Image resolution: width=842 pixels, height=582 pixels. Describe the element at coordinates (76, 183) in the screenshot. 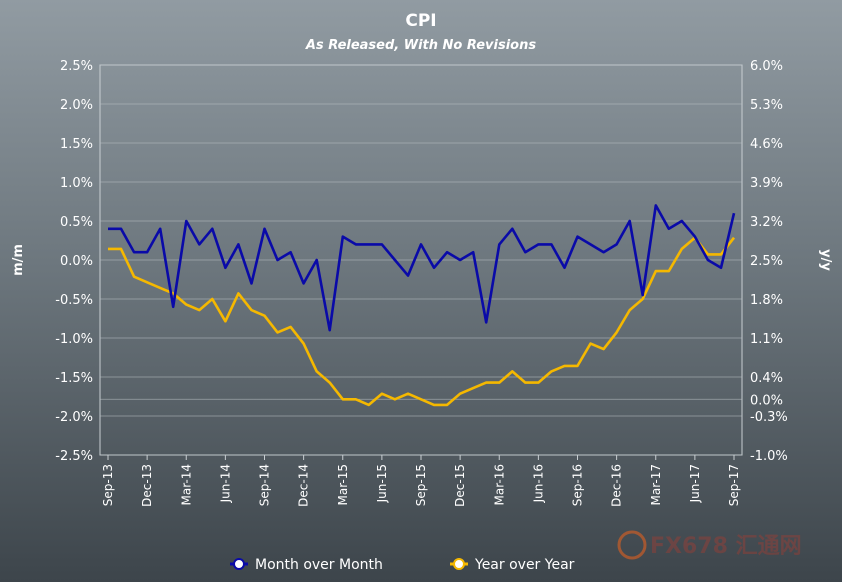

I see `left-tick-label: 1.0%` at that location.